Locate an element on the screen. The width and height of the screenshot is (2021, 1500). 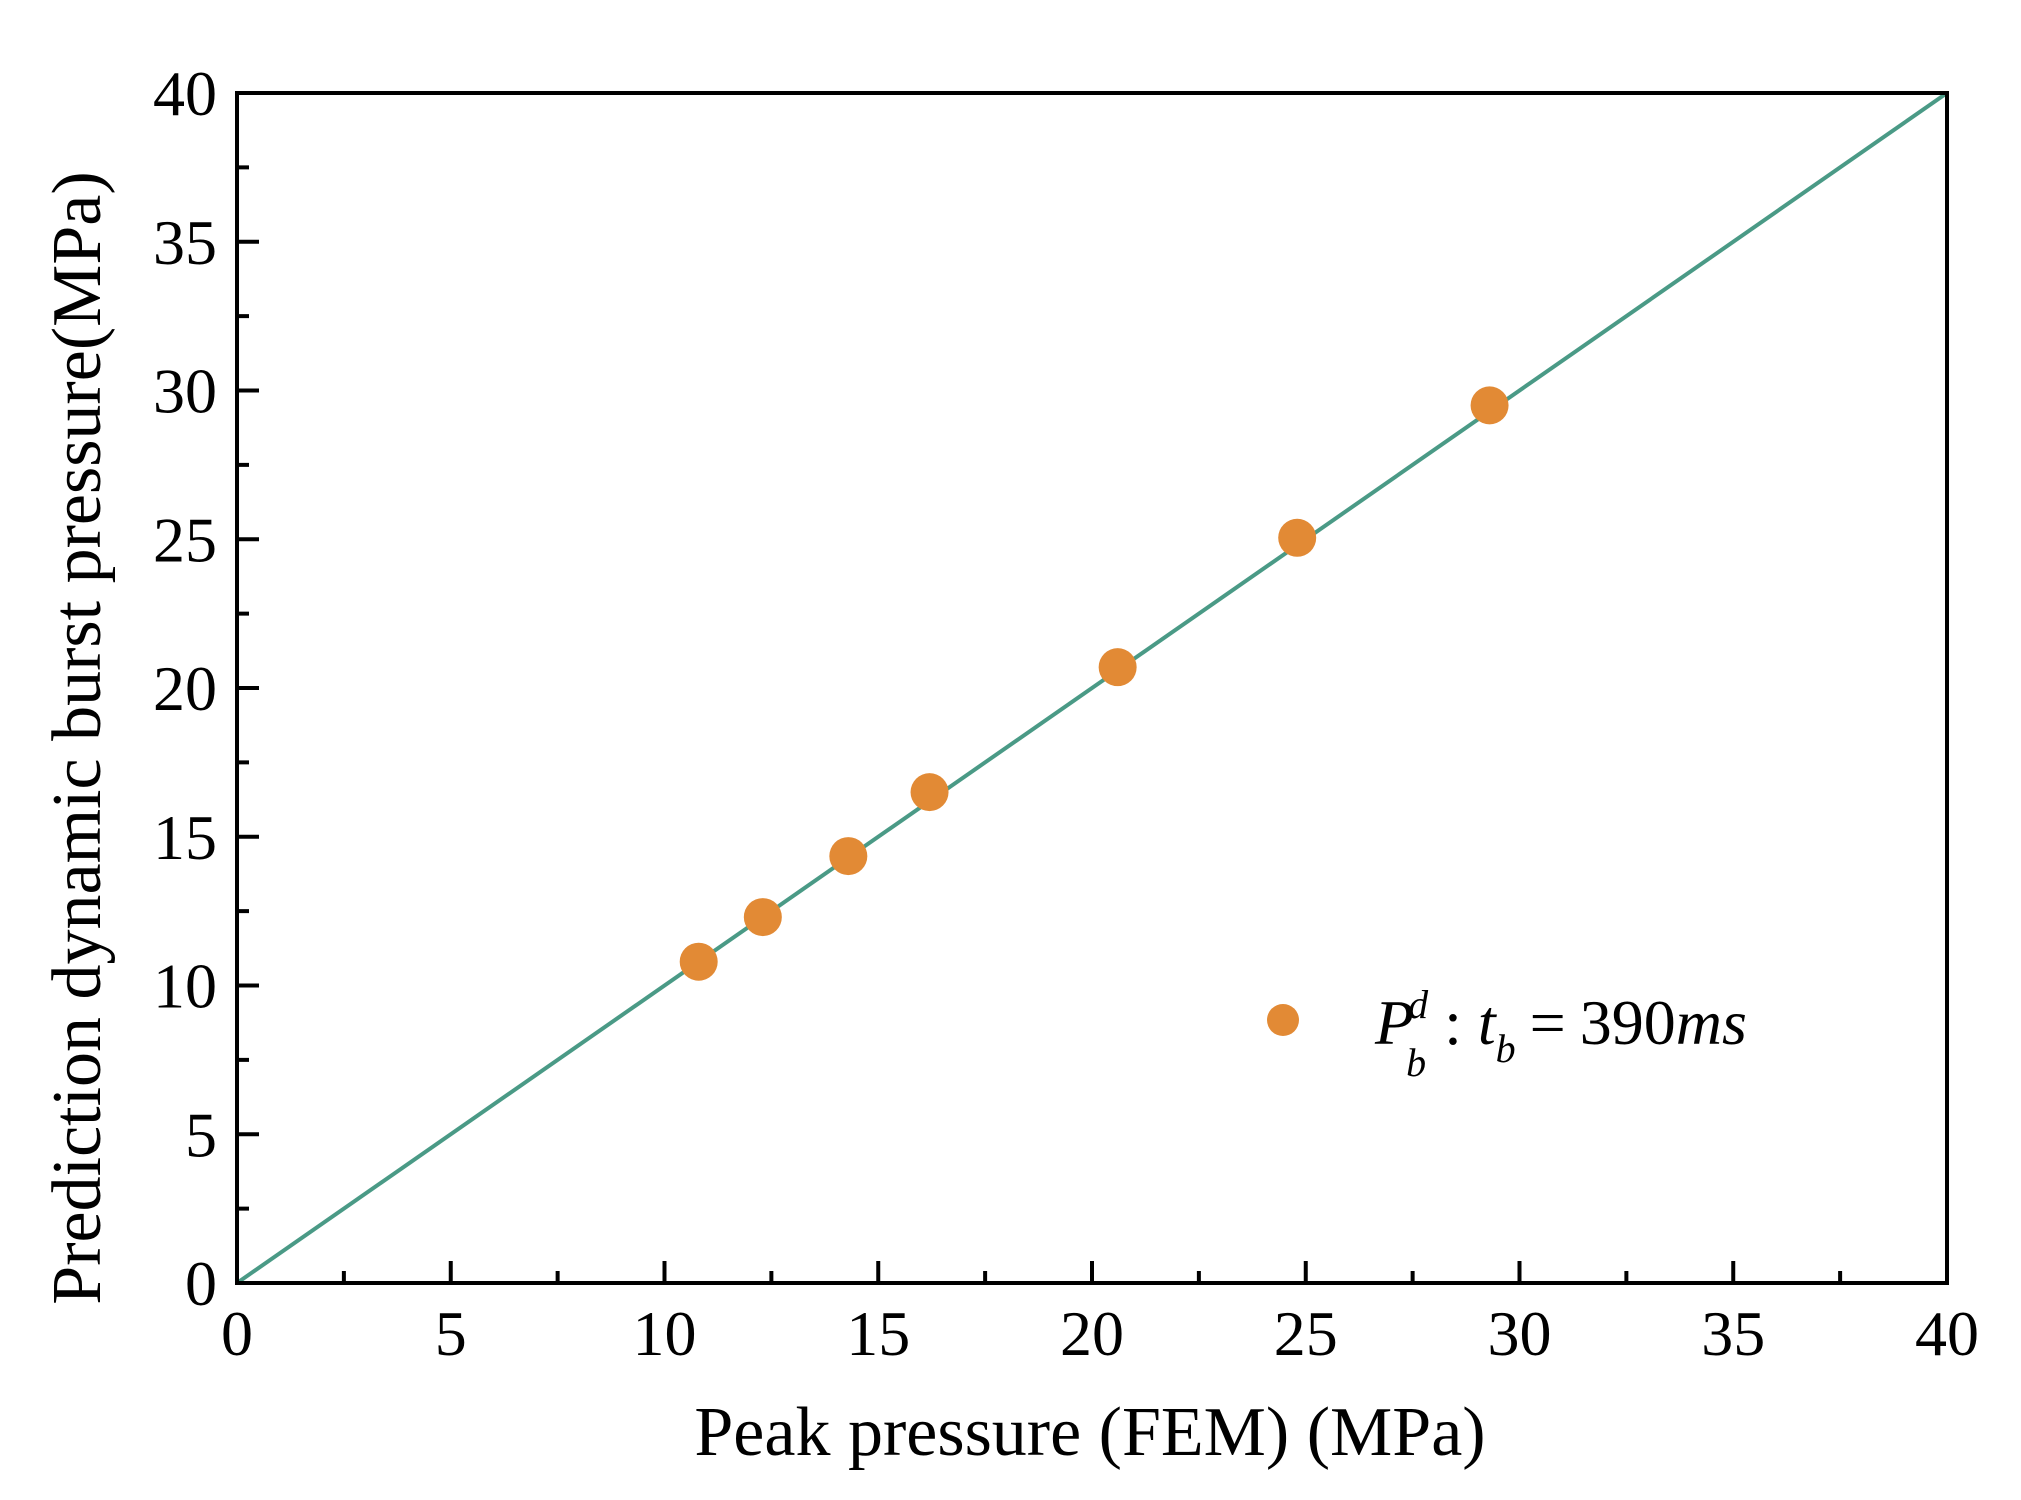
legend-symbol-sub: b is located at coordinates (1416, 1062).